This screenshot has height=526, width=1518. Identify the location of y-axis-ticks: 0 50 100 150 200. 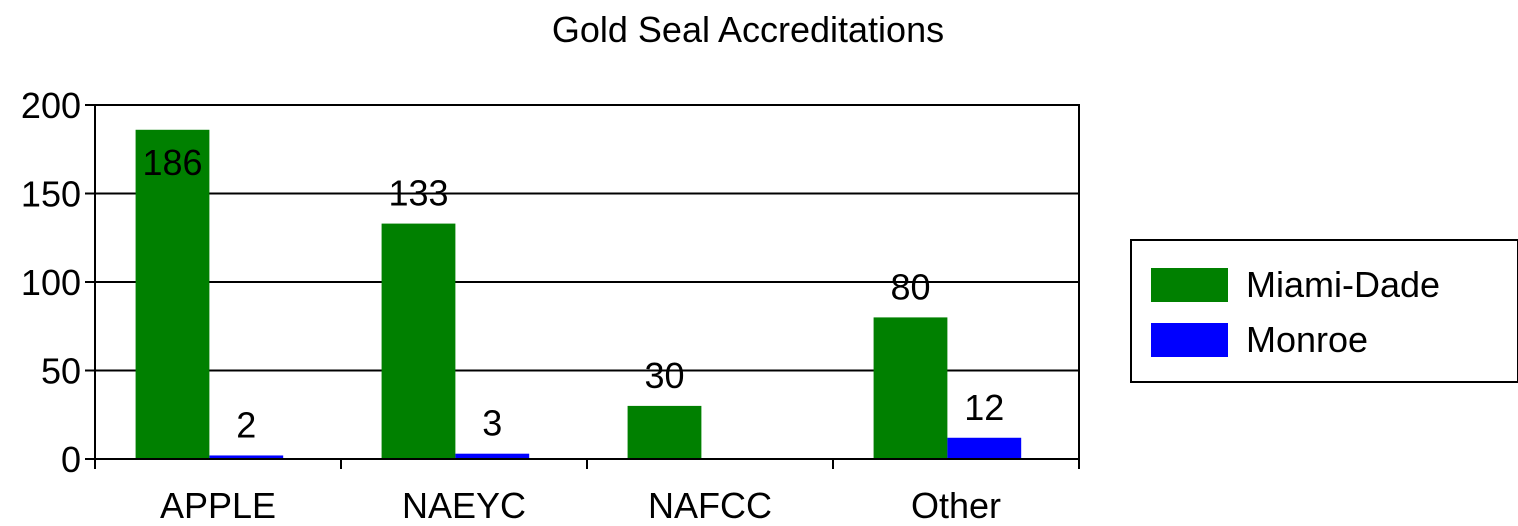
(58, 282).